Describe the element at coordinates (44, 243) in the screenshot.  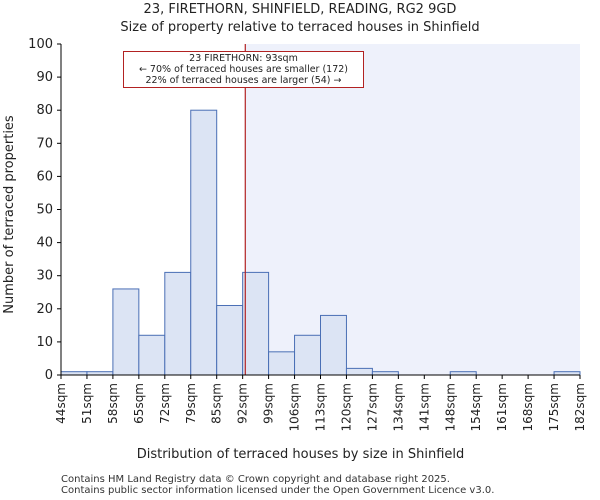
I see `y-tick-label: 40` at that location.